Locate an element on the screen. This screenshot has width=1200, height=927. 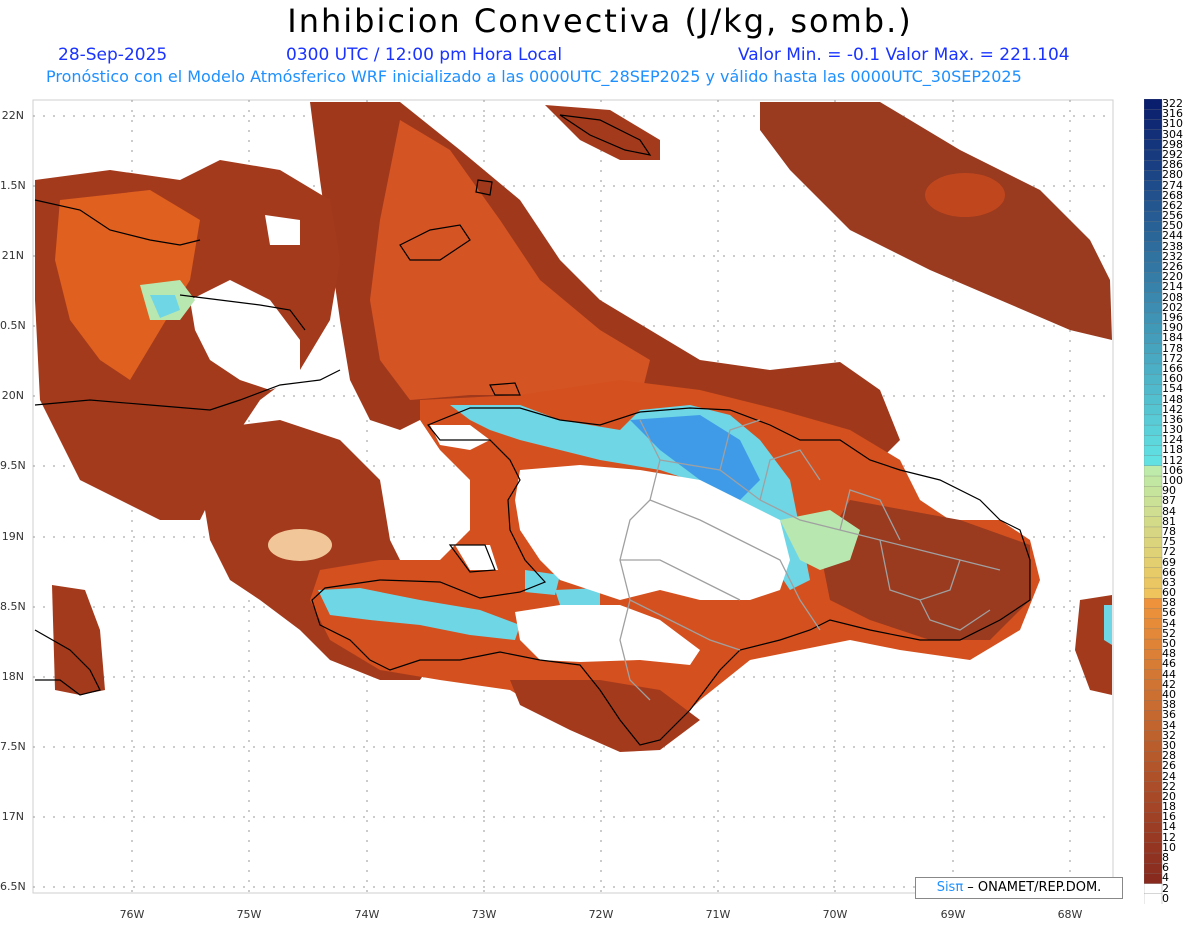
colorbar-label: 44 is located at coordinates (1169, 674).